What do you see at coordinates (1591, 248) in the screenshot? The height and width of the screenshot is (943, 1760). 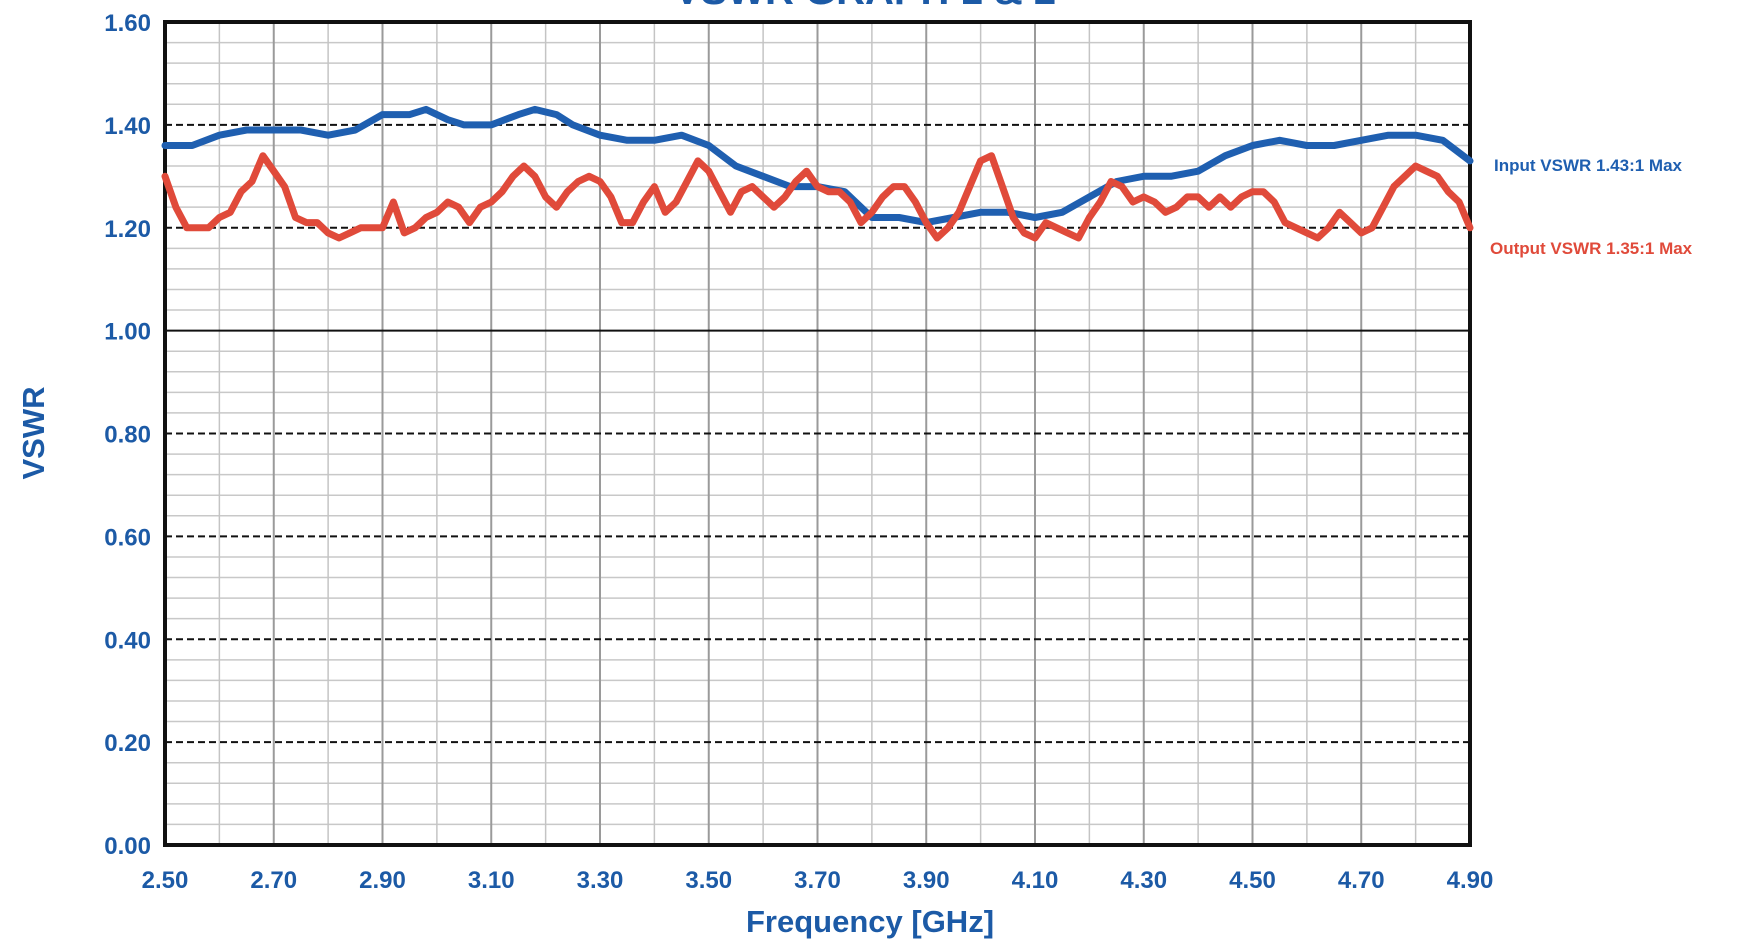 I see `legend-output: Output VSWR 1.35:1 Max` at bounding box center [1591, 248].